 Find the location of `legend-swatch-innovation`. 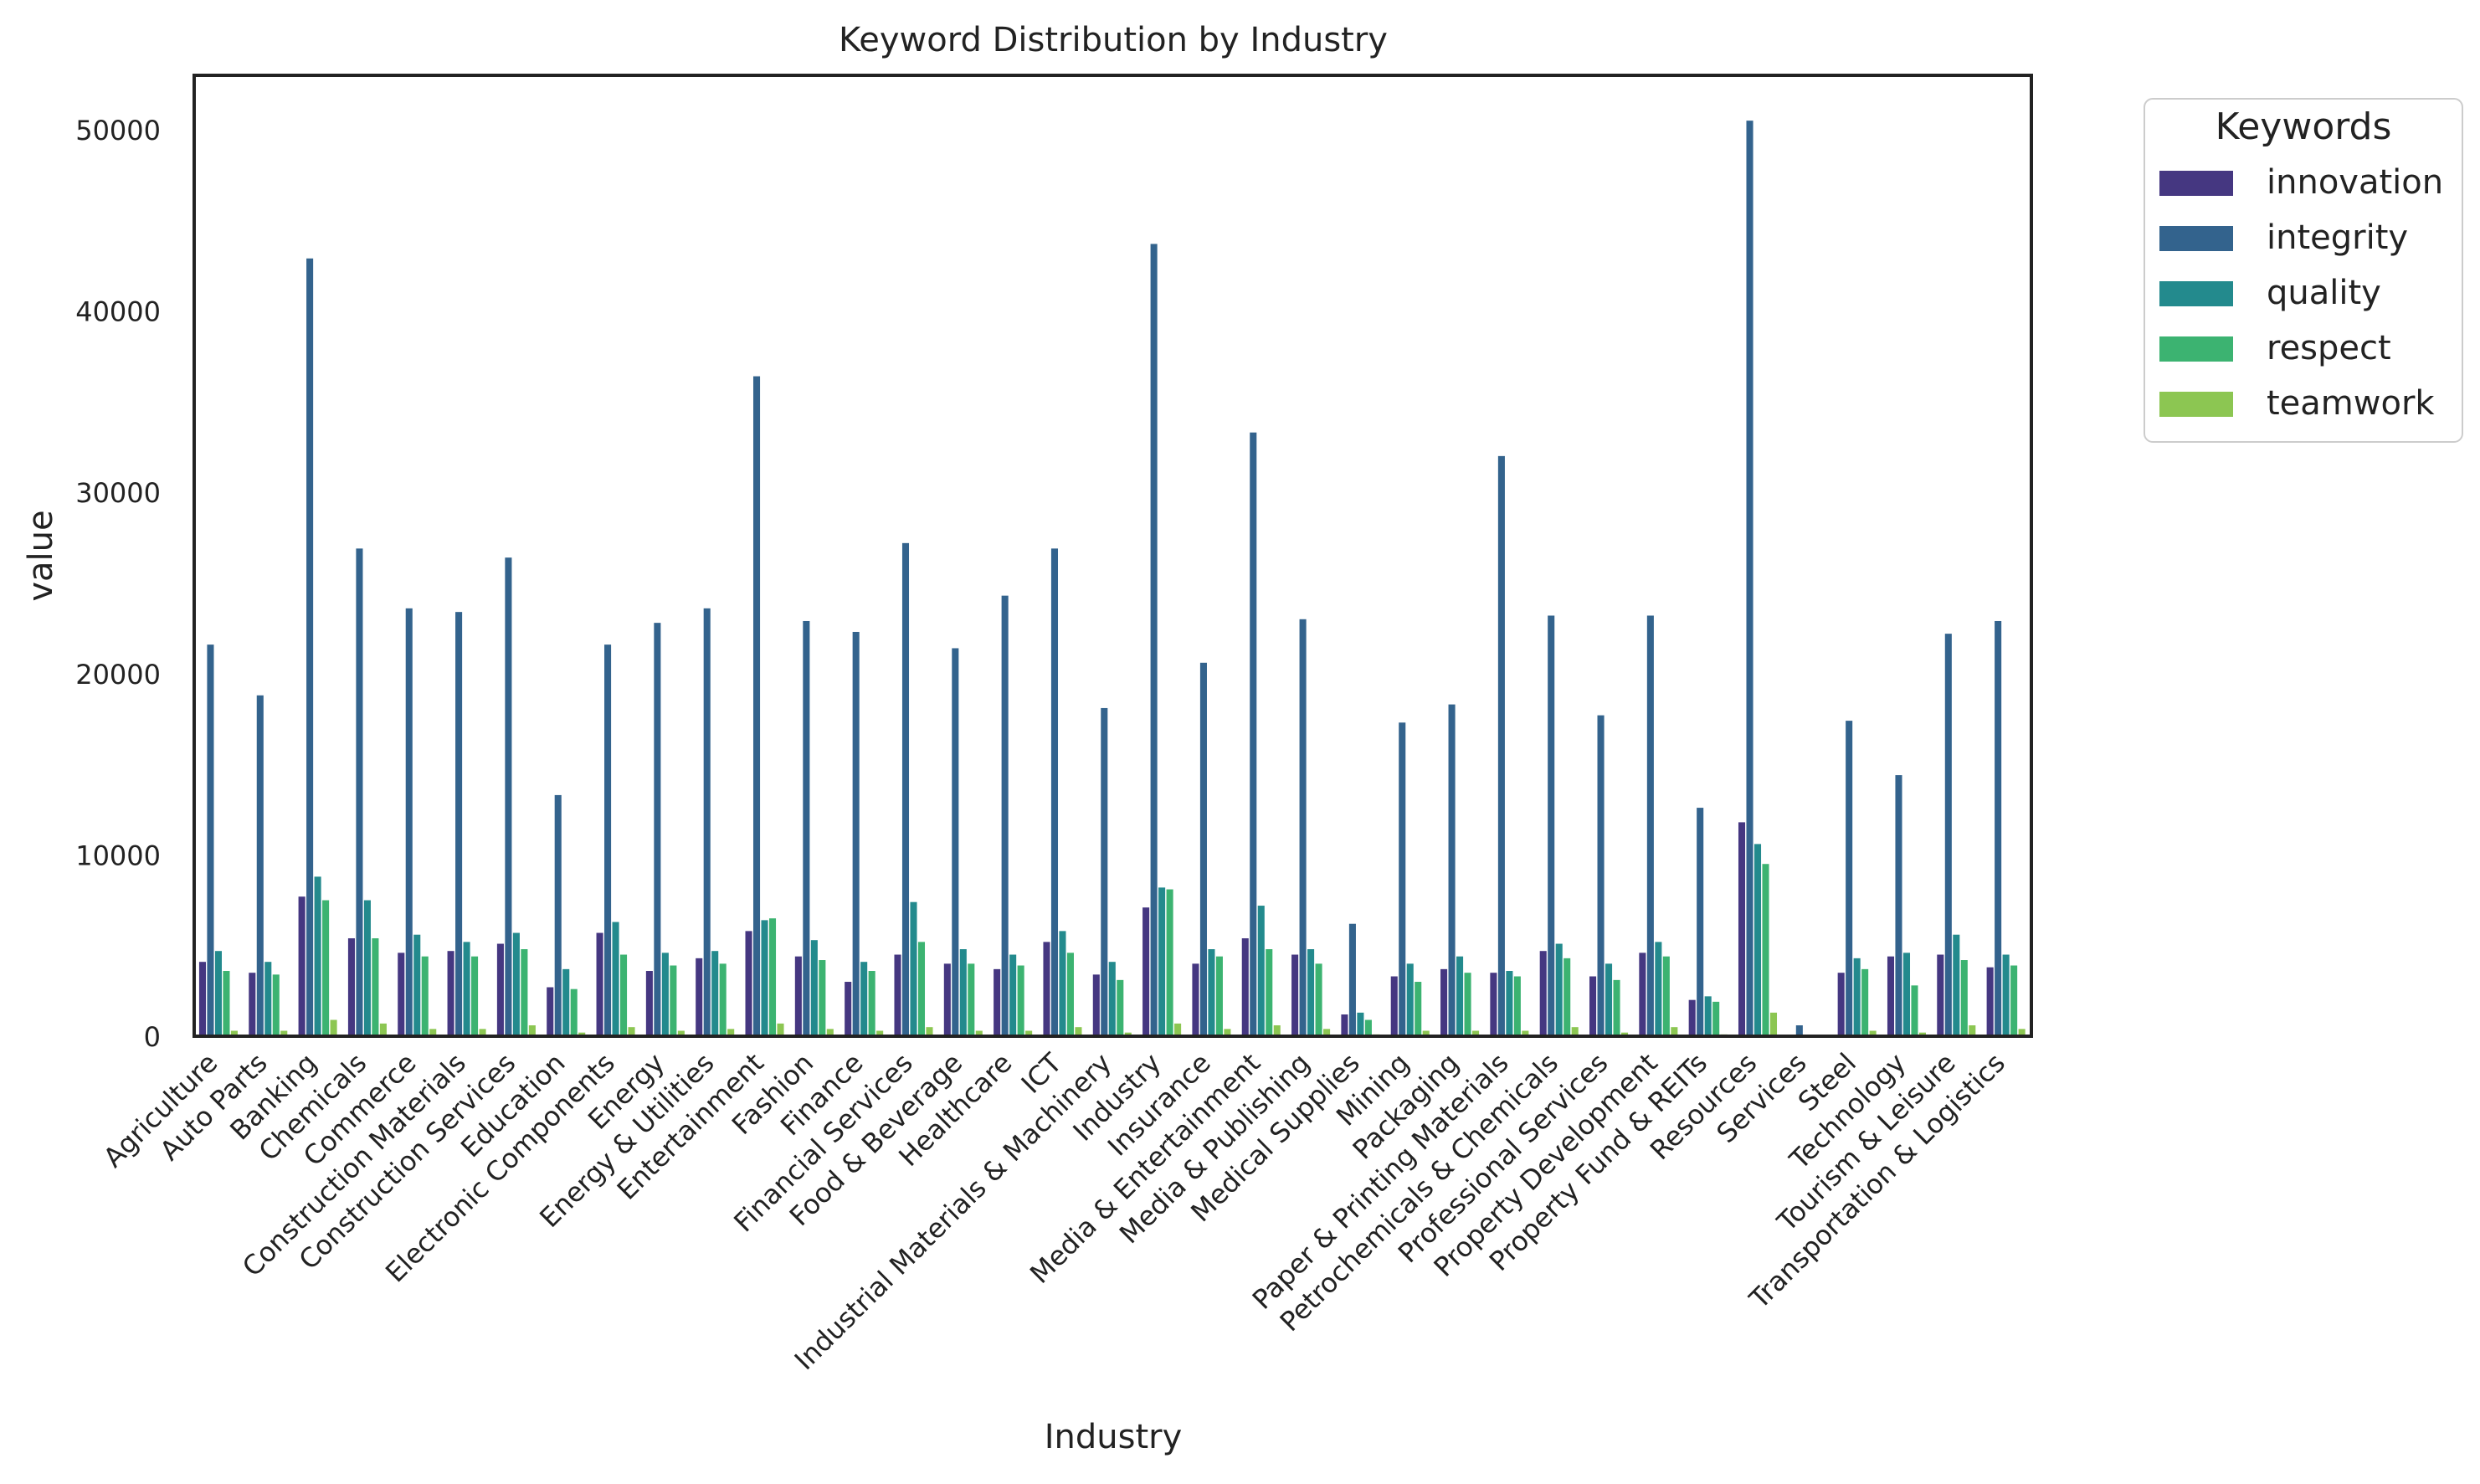

legend-swatch-innovation is located at coordinates (2196, 184).